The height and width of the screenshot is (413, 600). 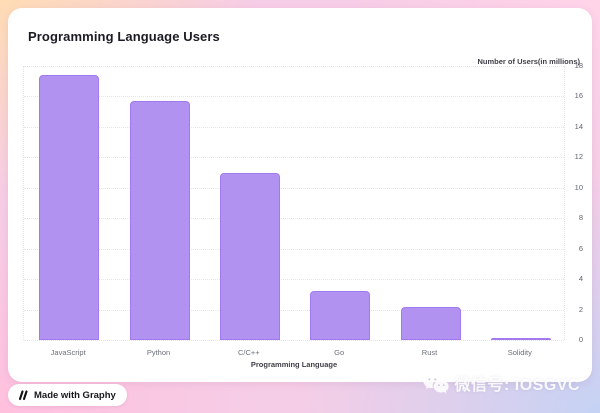 What do you see at coordinates (158, 352) in the screenshot?
I see `x-tick-label-python: Python` at bounding box center [158, 352].